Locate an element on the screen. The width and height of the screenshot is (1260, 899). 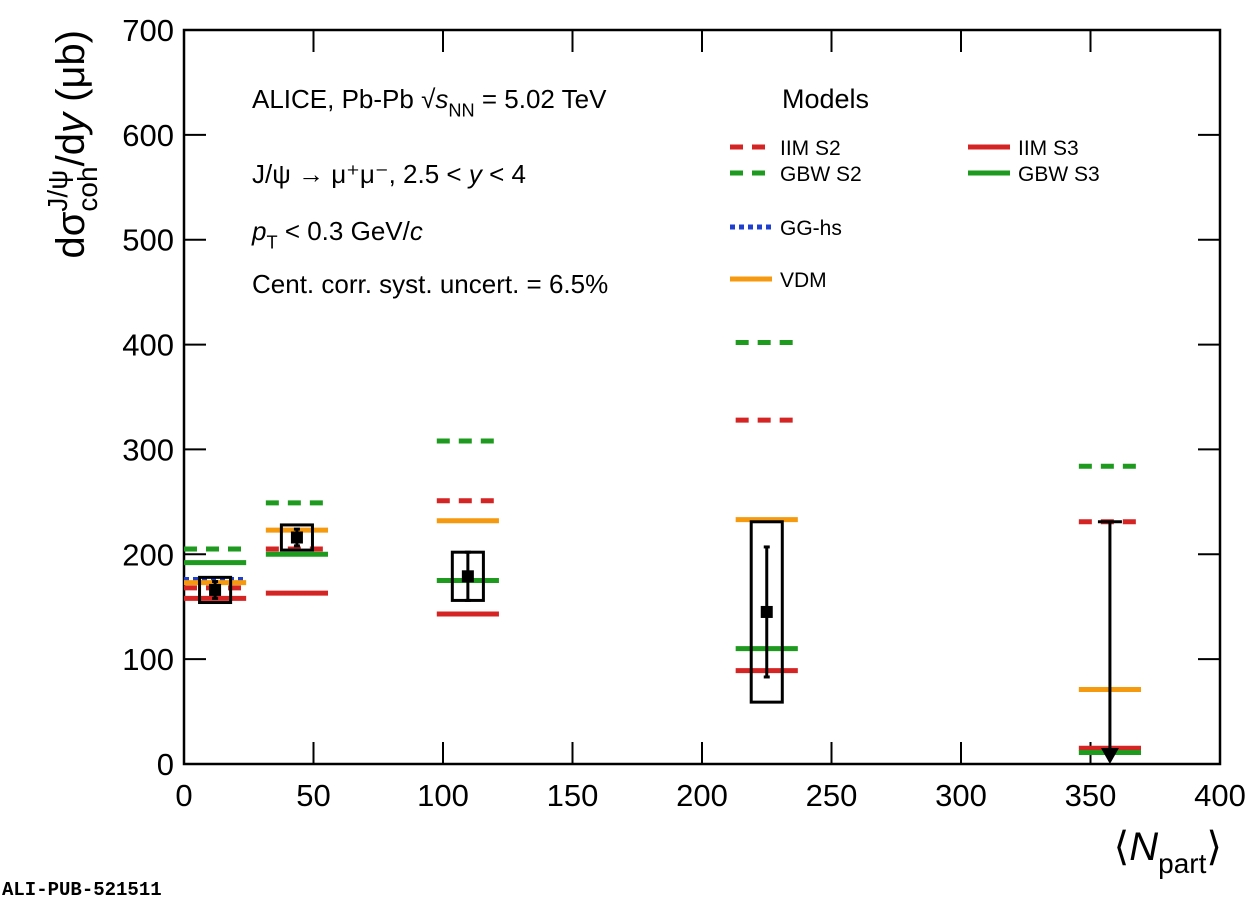
x-tick-label: 400 is located at coordinates (1220, 795).